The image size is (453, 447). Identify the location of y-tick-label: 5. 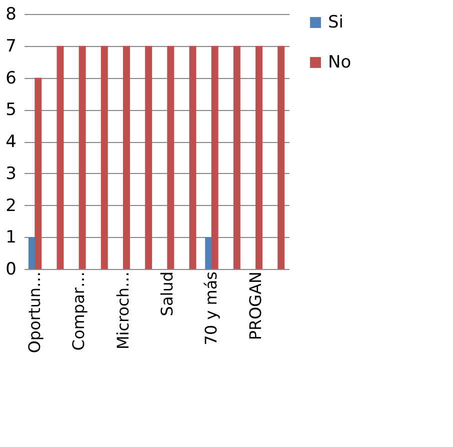
(11, 110).